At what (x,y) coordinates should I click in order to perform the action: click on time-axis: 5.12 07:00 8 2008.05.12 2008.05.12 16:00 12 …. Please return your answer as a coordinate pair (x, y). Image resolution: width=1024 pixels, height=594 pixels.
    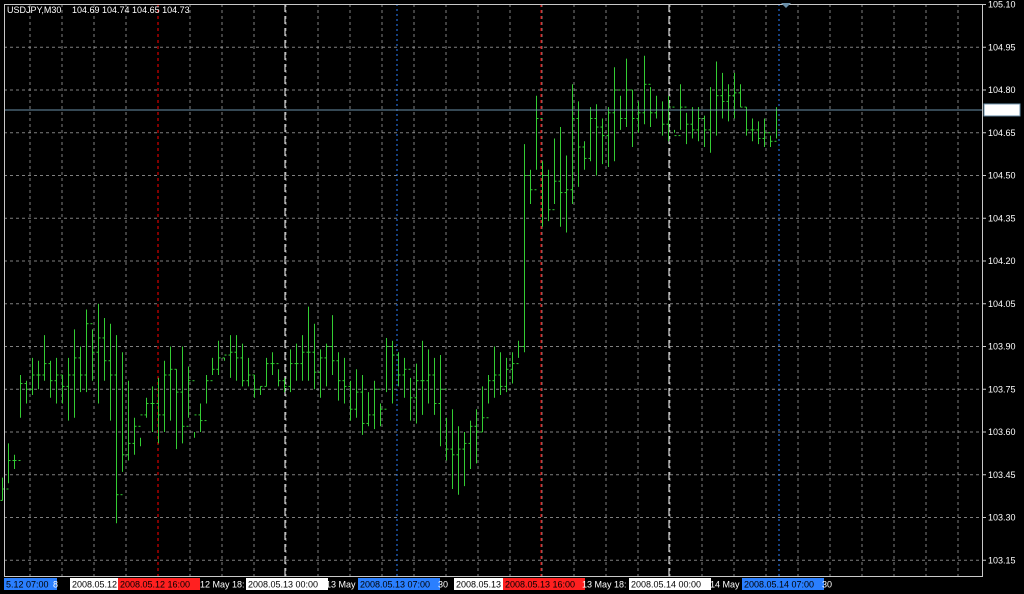
    Looking at the image, I should click on (418, 584).